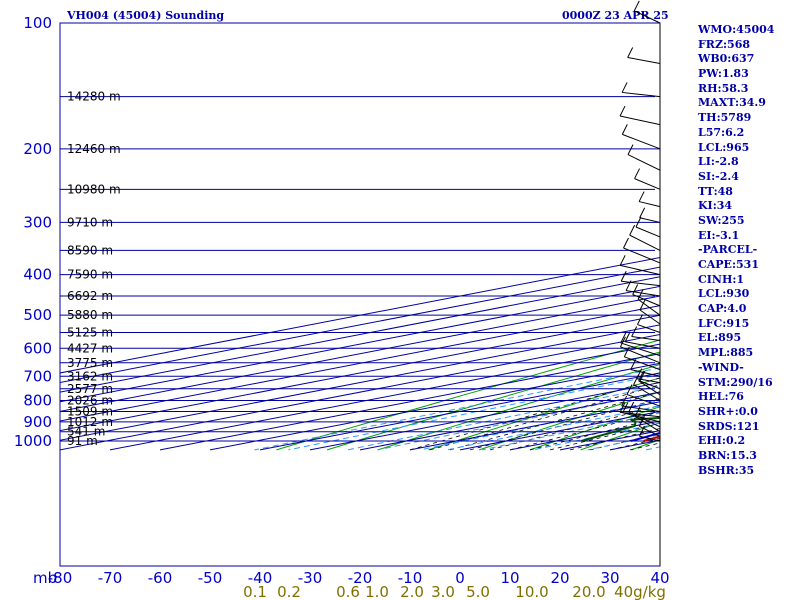  I want to click on index-28: EHI:0.2, so click(722, 441).